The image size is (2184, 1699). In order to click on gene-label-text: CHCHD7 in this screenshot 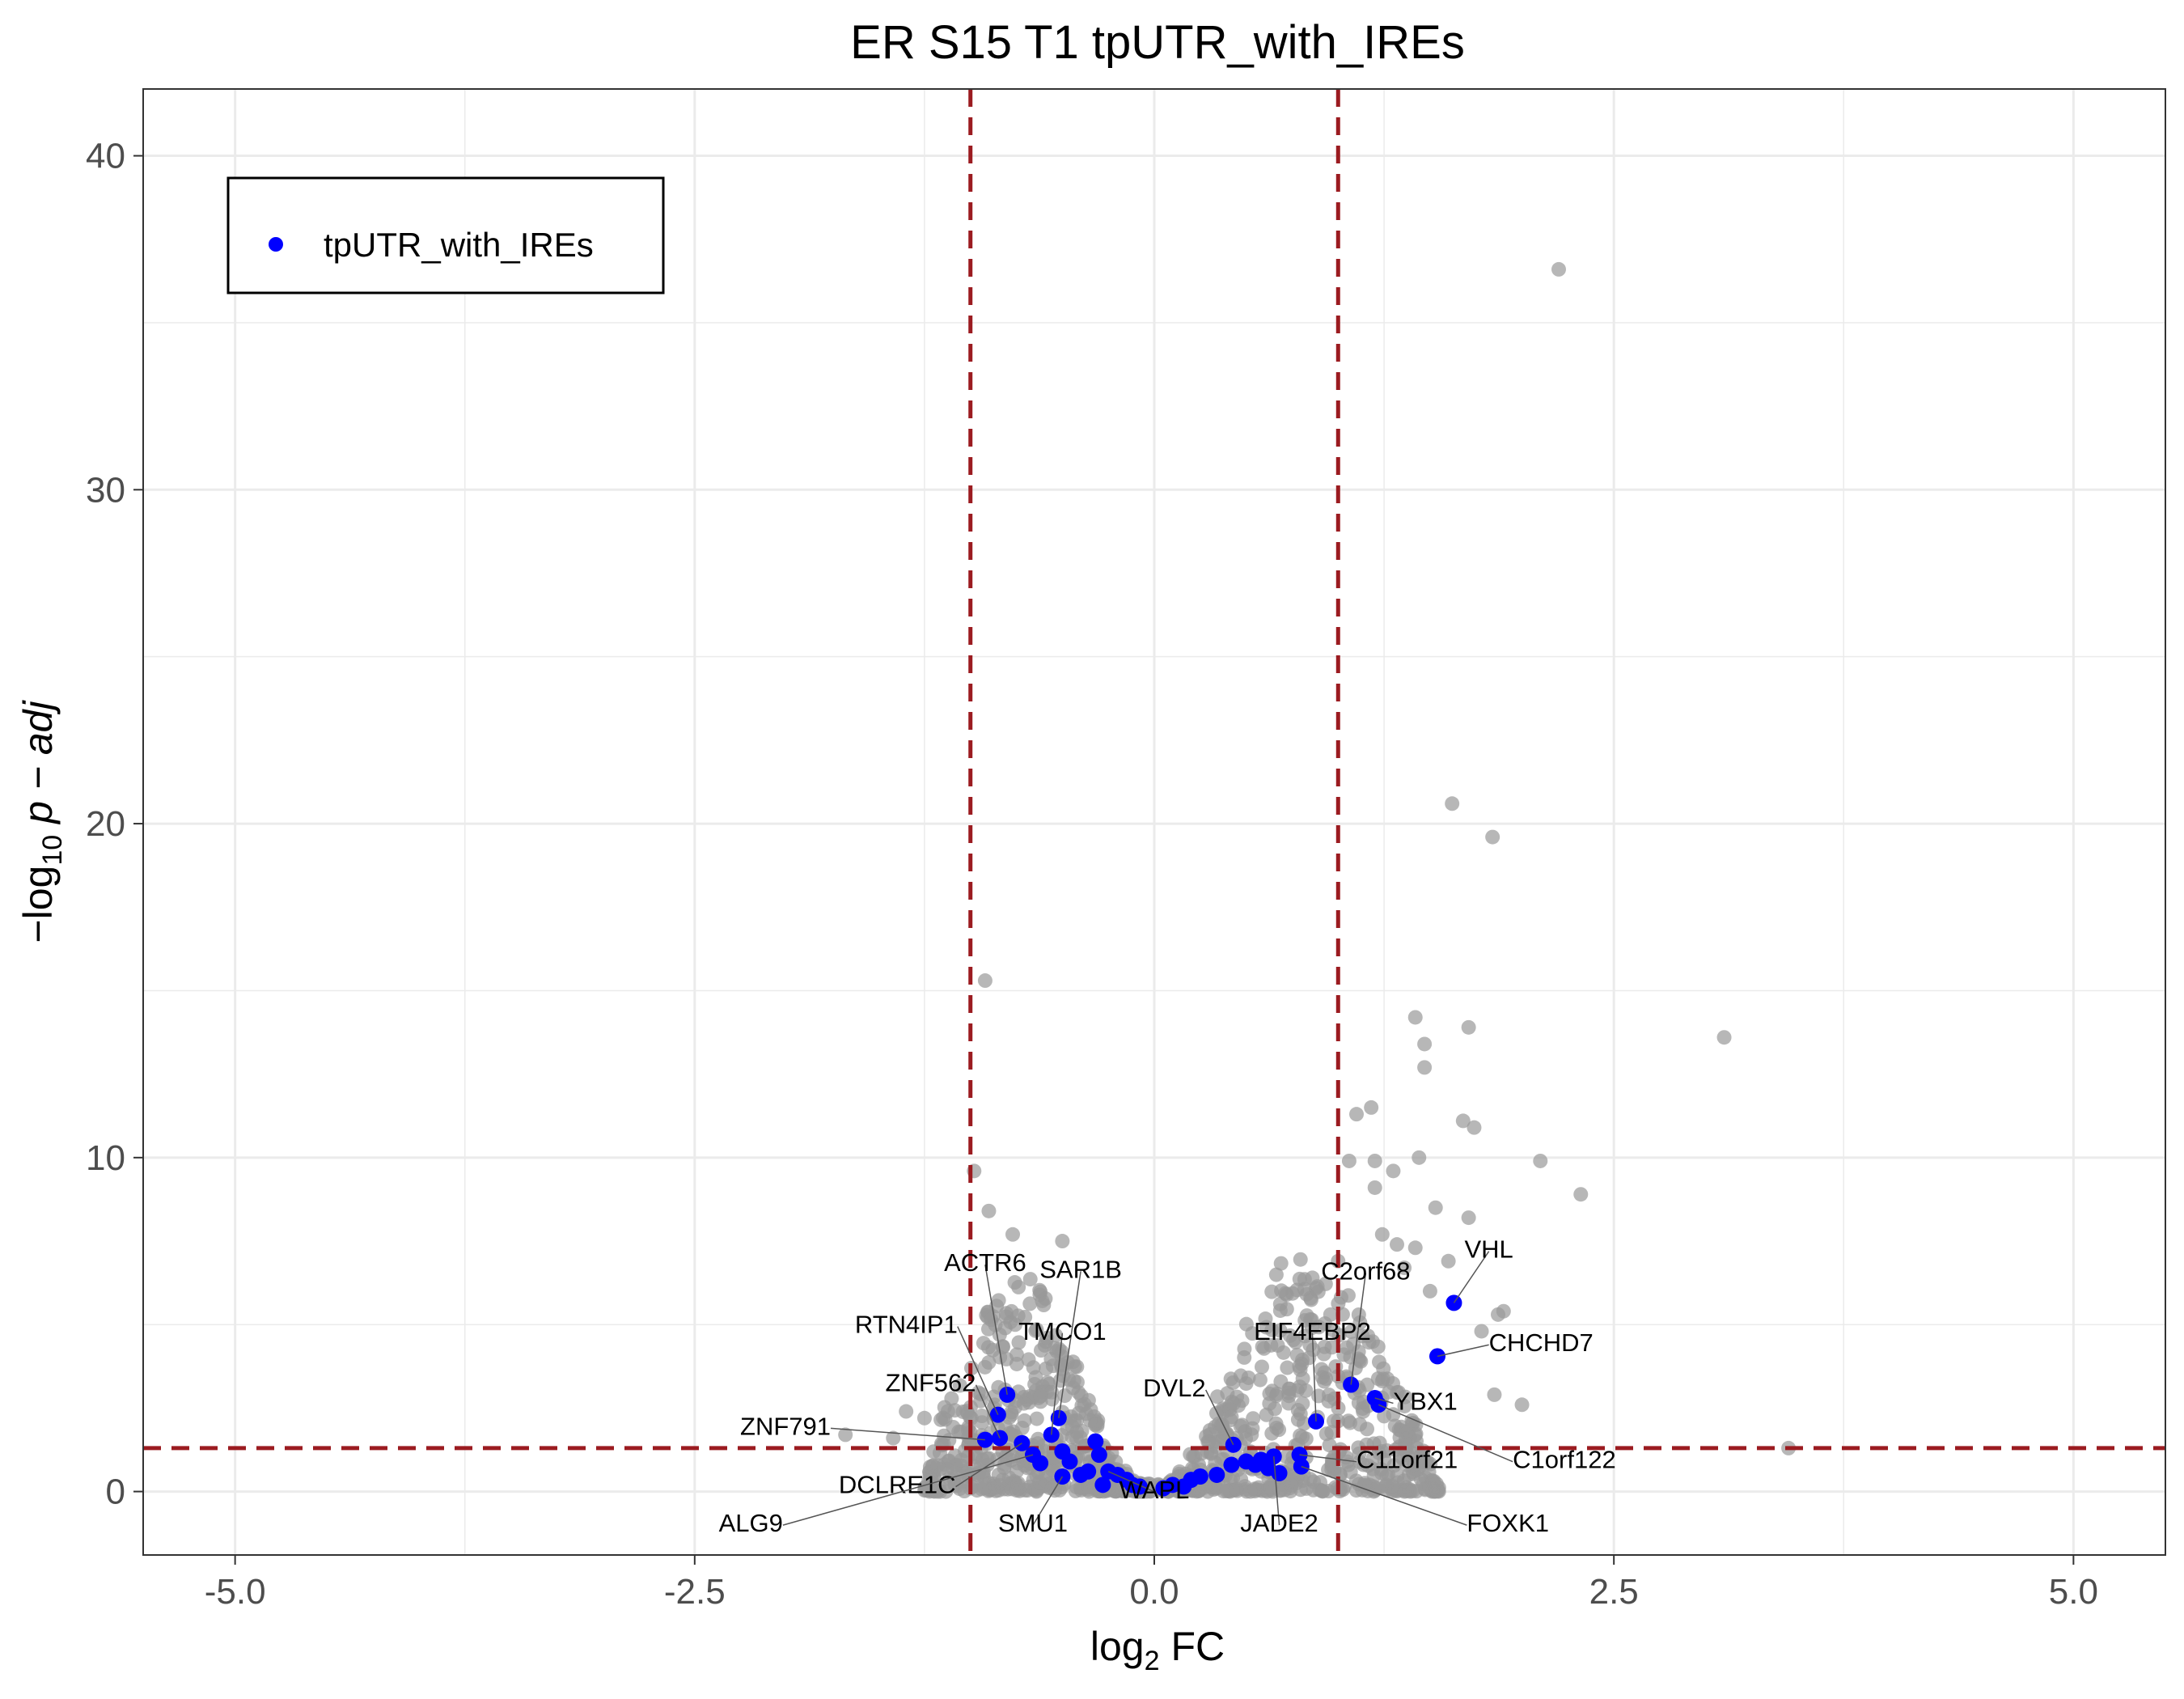, I will do `click(1541, 1342)`.